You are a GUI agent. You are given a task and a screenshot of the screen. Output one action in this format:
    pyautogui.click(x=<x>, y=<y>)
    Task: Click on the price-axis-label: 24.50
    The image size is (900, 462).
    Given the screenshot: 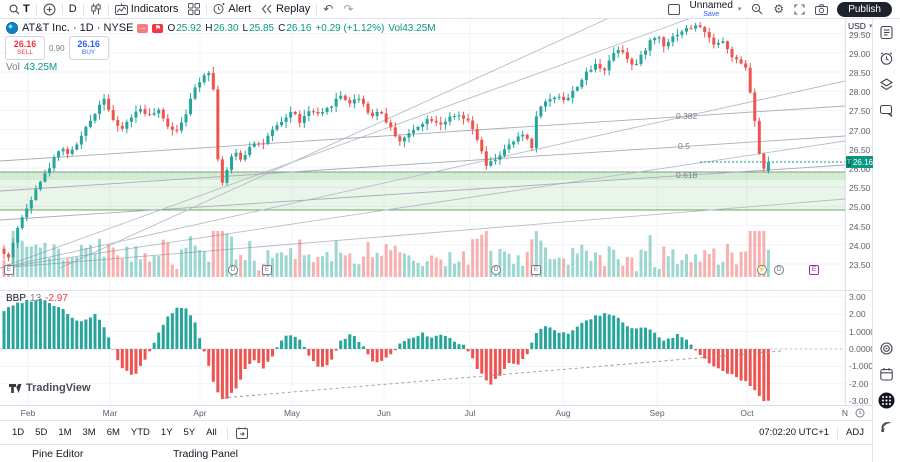 What is the action you would take?
    pyautogui.click(x=860, y=226)
    